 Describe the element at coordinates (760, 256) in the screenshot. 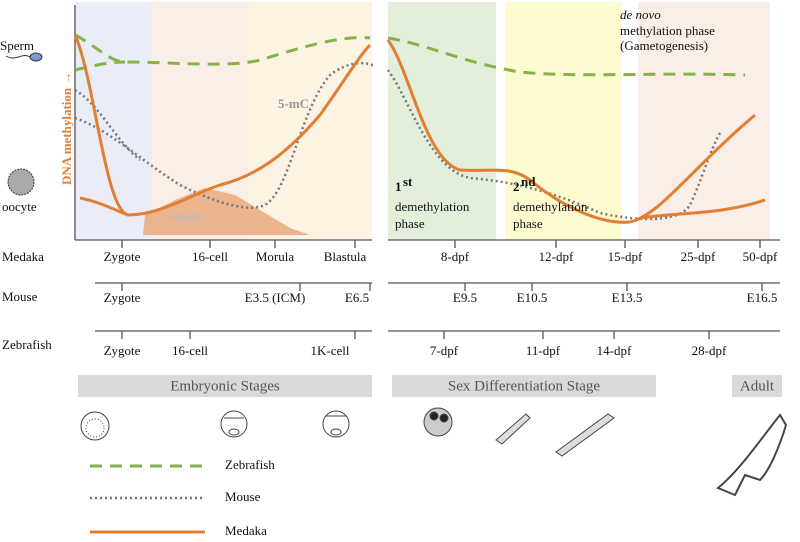

I see `stage-label: 50-dpf` at that location.